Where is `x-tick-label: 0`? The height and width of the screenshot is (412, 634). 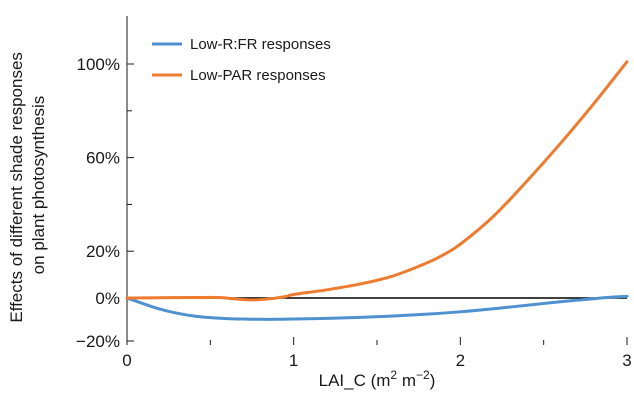
x-tick-label: 0 is located at coordinates (126, 360).